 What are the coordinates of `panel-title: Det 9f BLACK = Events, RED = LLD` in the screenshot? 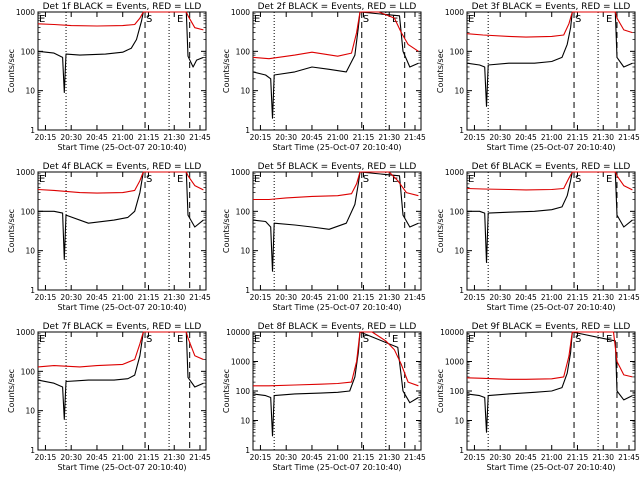 It's located at (551, 327).